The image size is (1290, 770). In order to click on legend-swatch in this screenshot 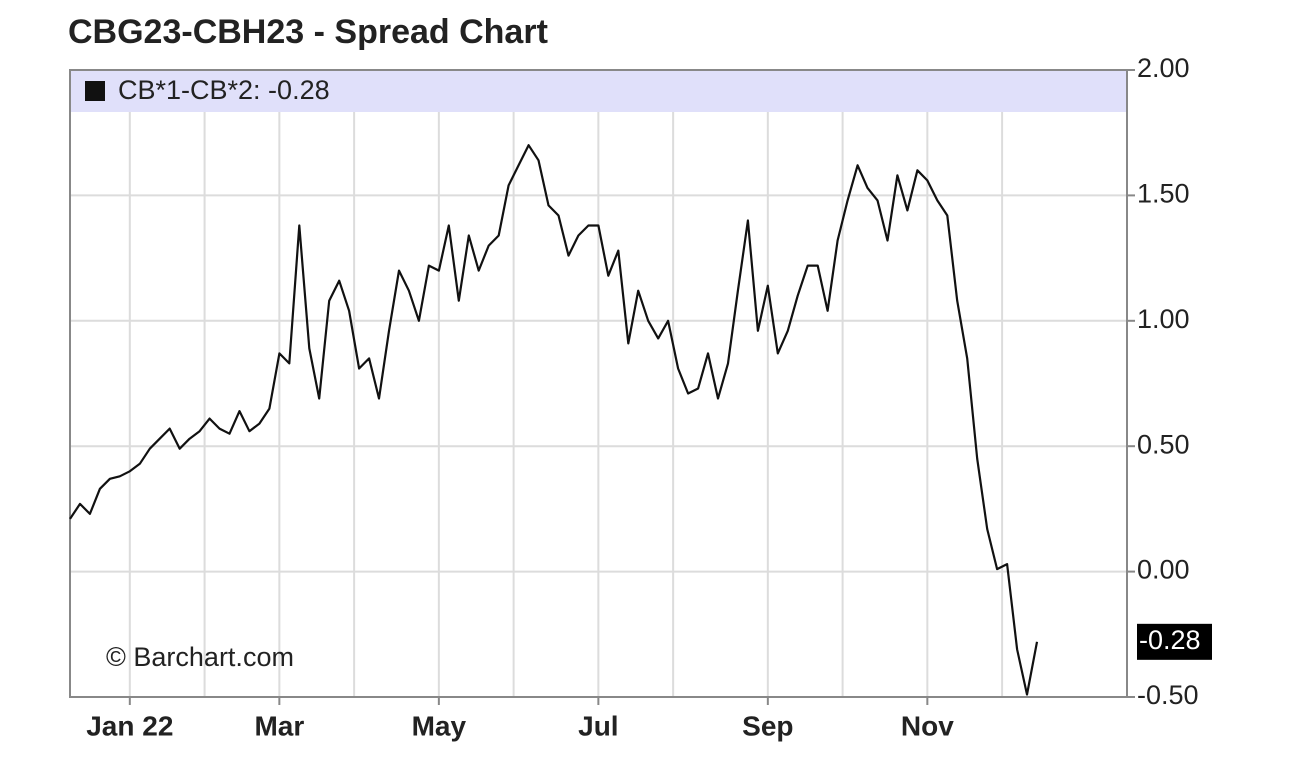, I will do `click(95, 91)`.